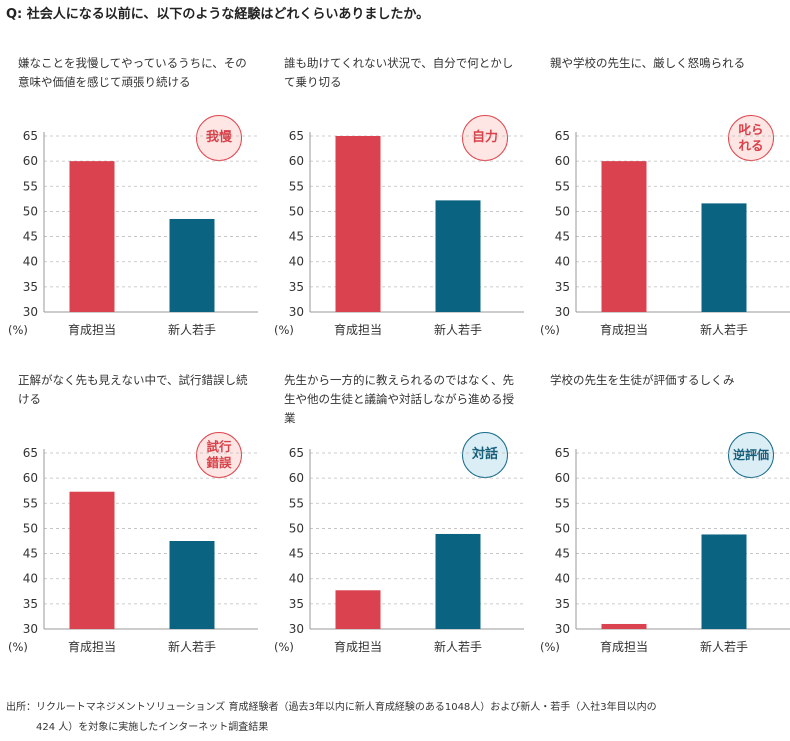 The height and width of the screenshot is (741, 790). What do you see at coordinates (648, 63) in the screenshot?
I see `panel-caption: 親や学校の先生に、厳しく怒鳴られる` at bounding box center [648, 63].